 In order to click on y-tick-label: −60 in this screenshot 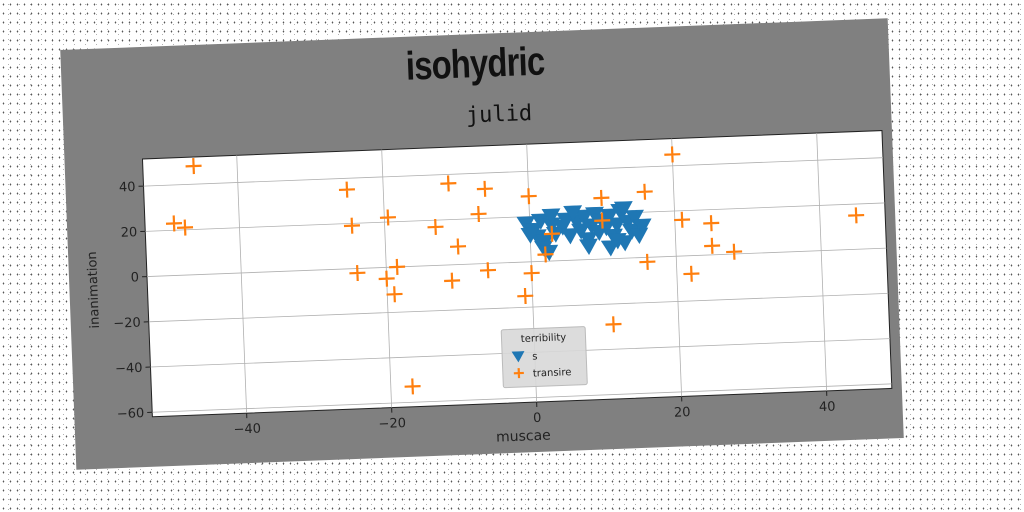, I will do `click(131, 414)`.